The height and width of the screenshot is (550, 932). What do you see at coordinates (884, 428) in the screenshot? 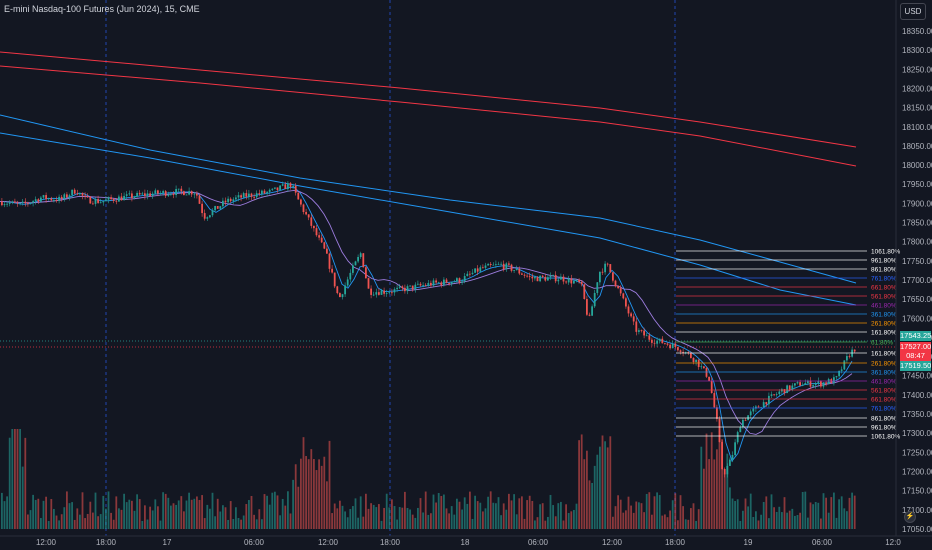
I see `fib-level-label: 961.80%` at bounding box center [884, 428].